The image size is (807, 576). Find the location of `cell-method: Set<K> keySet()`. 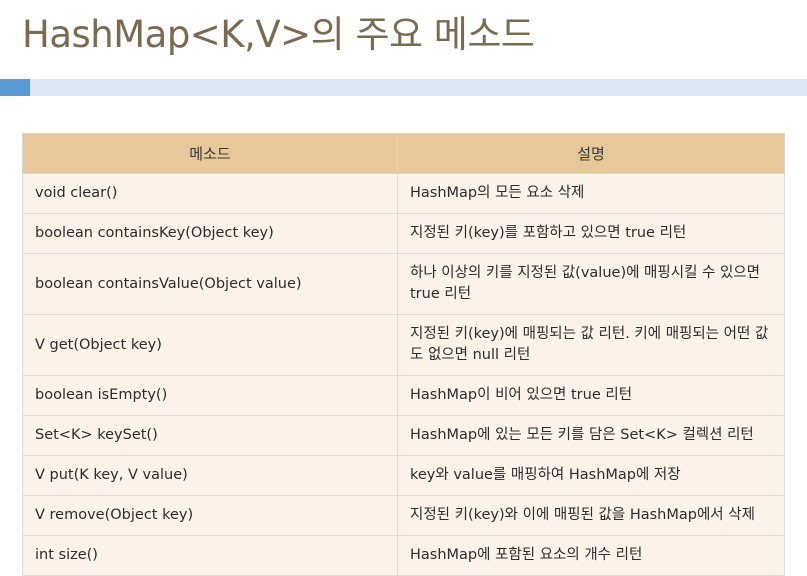

cell-method: Set<K> keySet() is located at coordinates (210, 436).